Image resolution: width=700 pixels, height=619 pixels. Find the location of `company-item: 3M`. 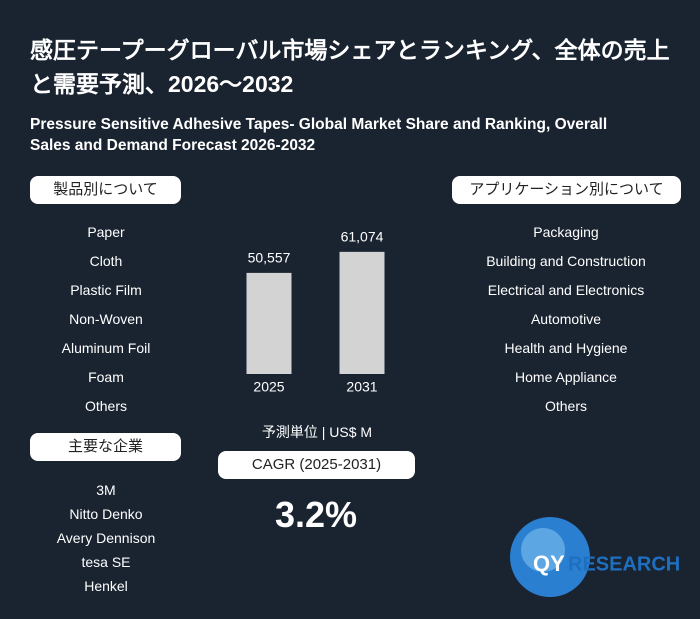

company-item: 3M is located at coordinates (106, 490).